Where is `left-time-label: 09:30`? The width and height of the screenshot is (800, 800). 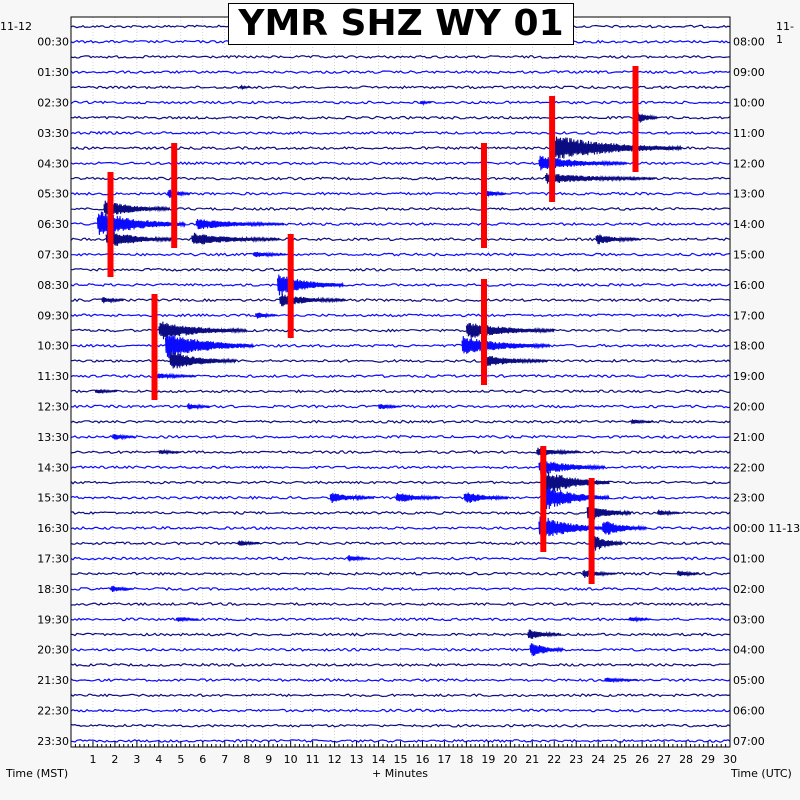
left-time-label: 09:30 is located at coordinates (53, 315).